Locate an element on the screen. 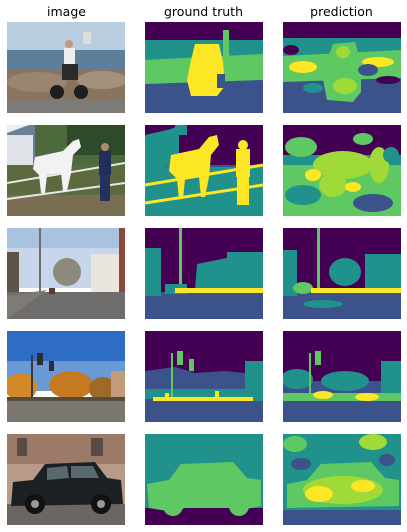 This screenshot has height=532, width=407. photo-traffic-lights is located at coordinates (66, 376).